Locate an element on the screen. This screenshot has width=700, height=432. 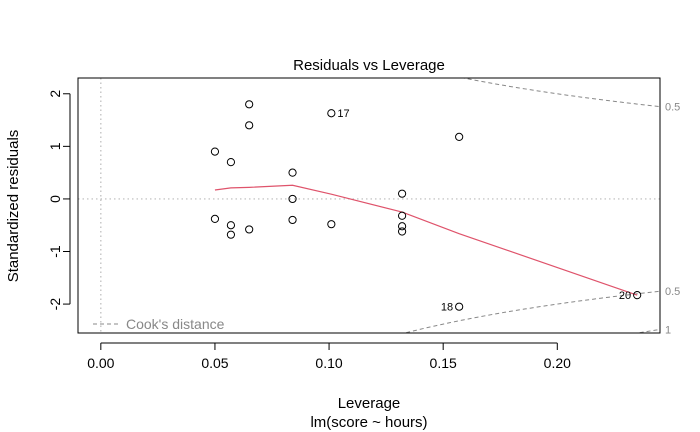
x-tick-label: 0.20 is located at coordinates (557, 363).